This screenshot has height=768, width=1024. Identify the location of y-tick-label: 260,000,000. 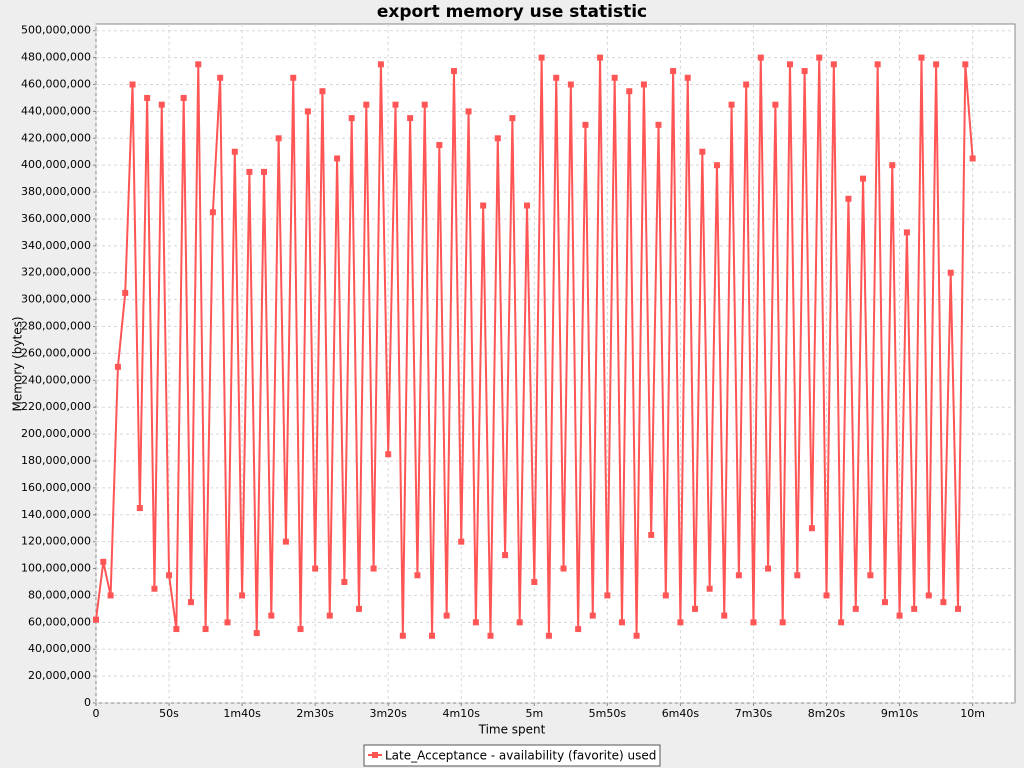
(56, 352).